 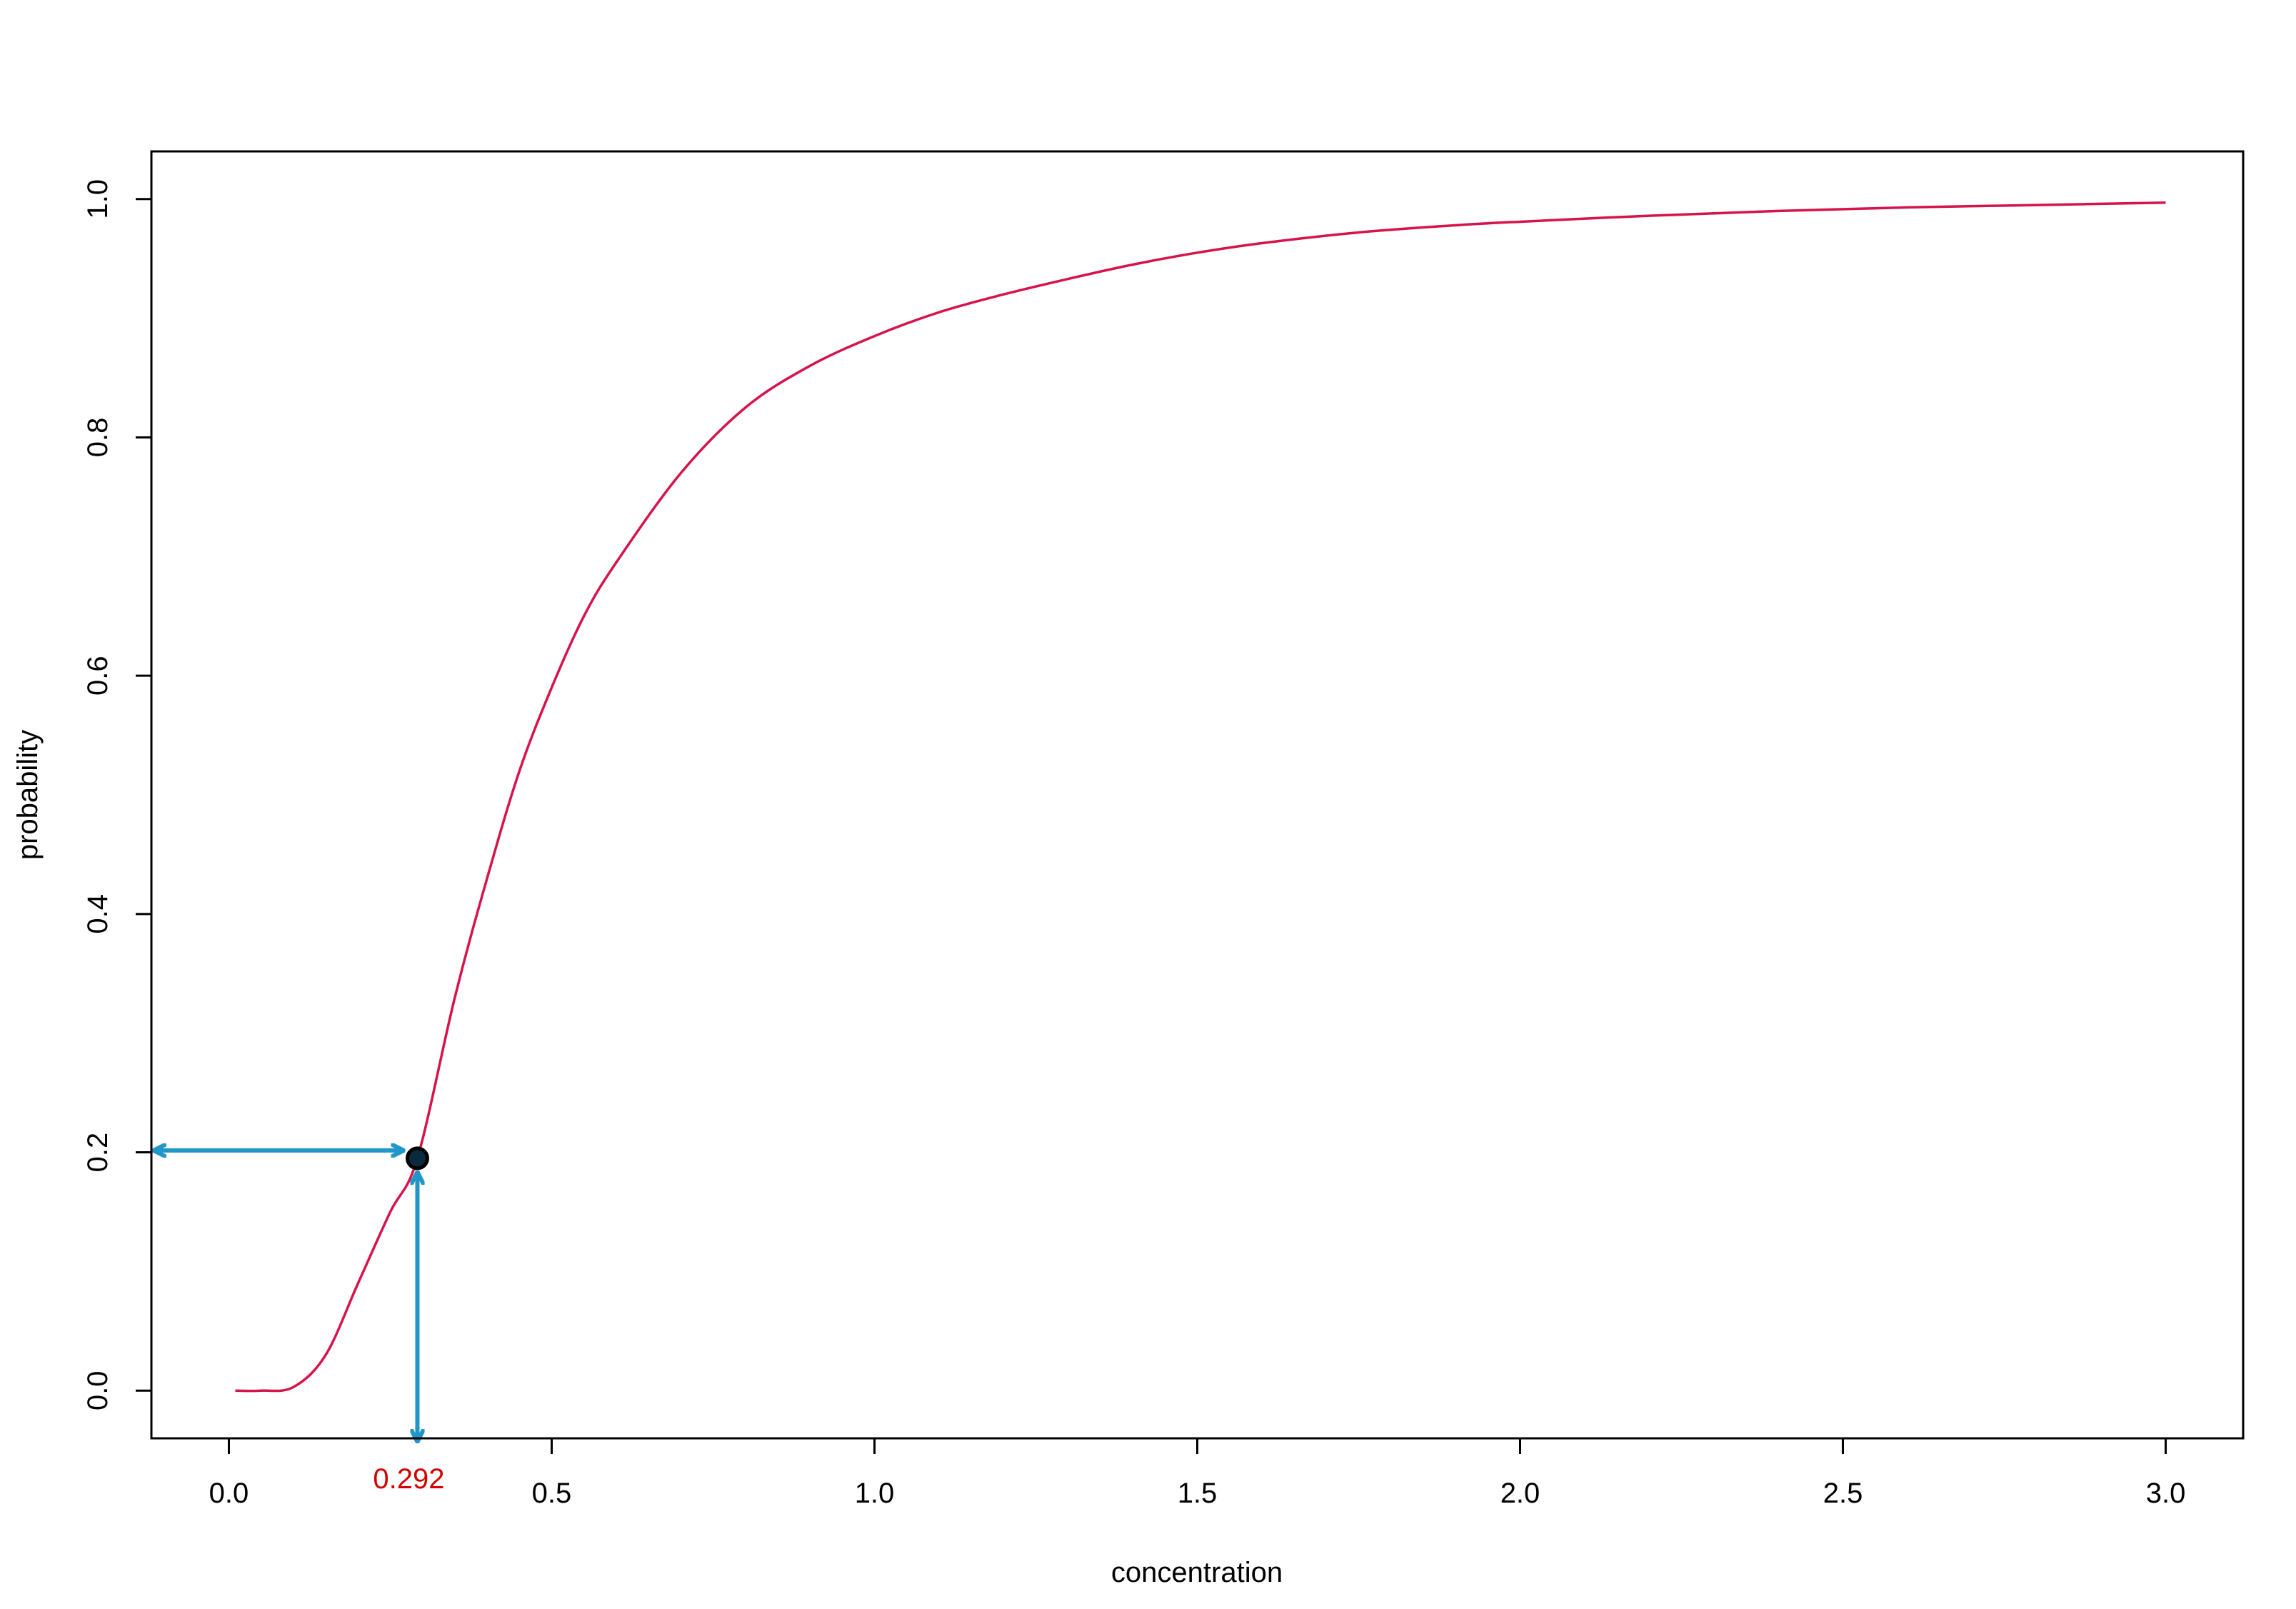 I want to click on x-axis-title: concentration, so click(x=1197, y=1573).